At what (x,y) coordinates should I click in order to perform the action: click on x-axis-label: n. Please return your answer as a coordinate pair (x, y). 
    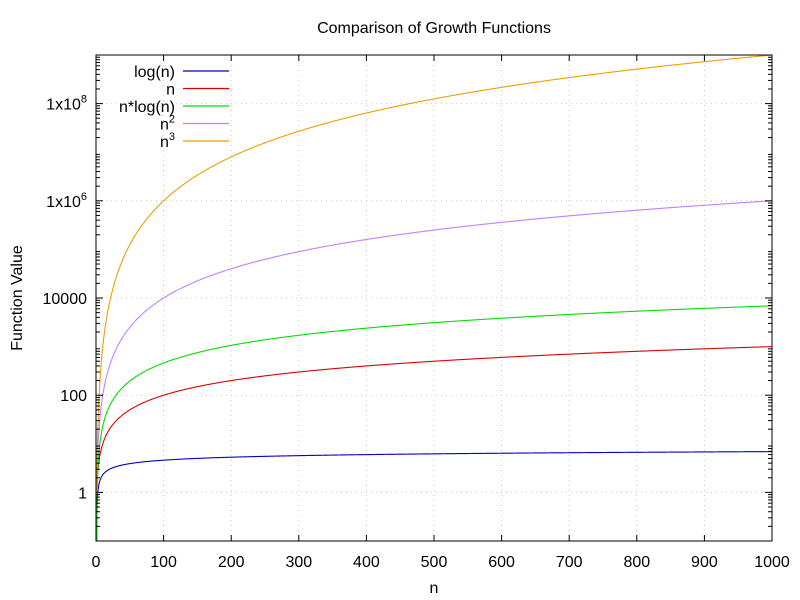
    Looking at the image, I should click on (434, 588).